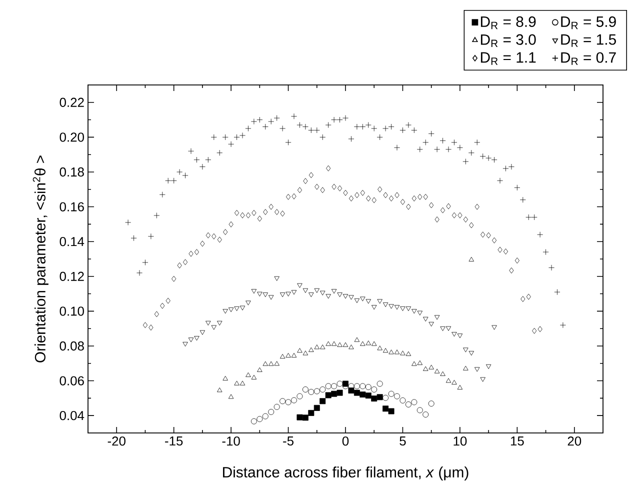  Describe the element at coordinates (174, 441) in the screenshot. I see `x-tick-label: -15` at that location.